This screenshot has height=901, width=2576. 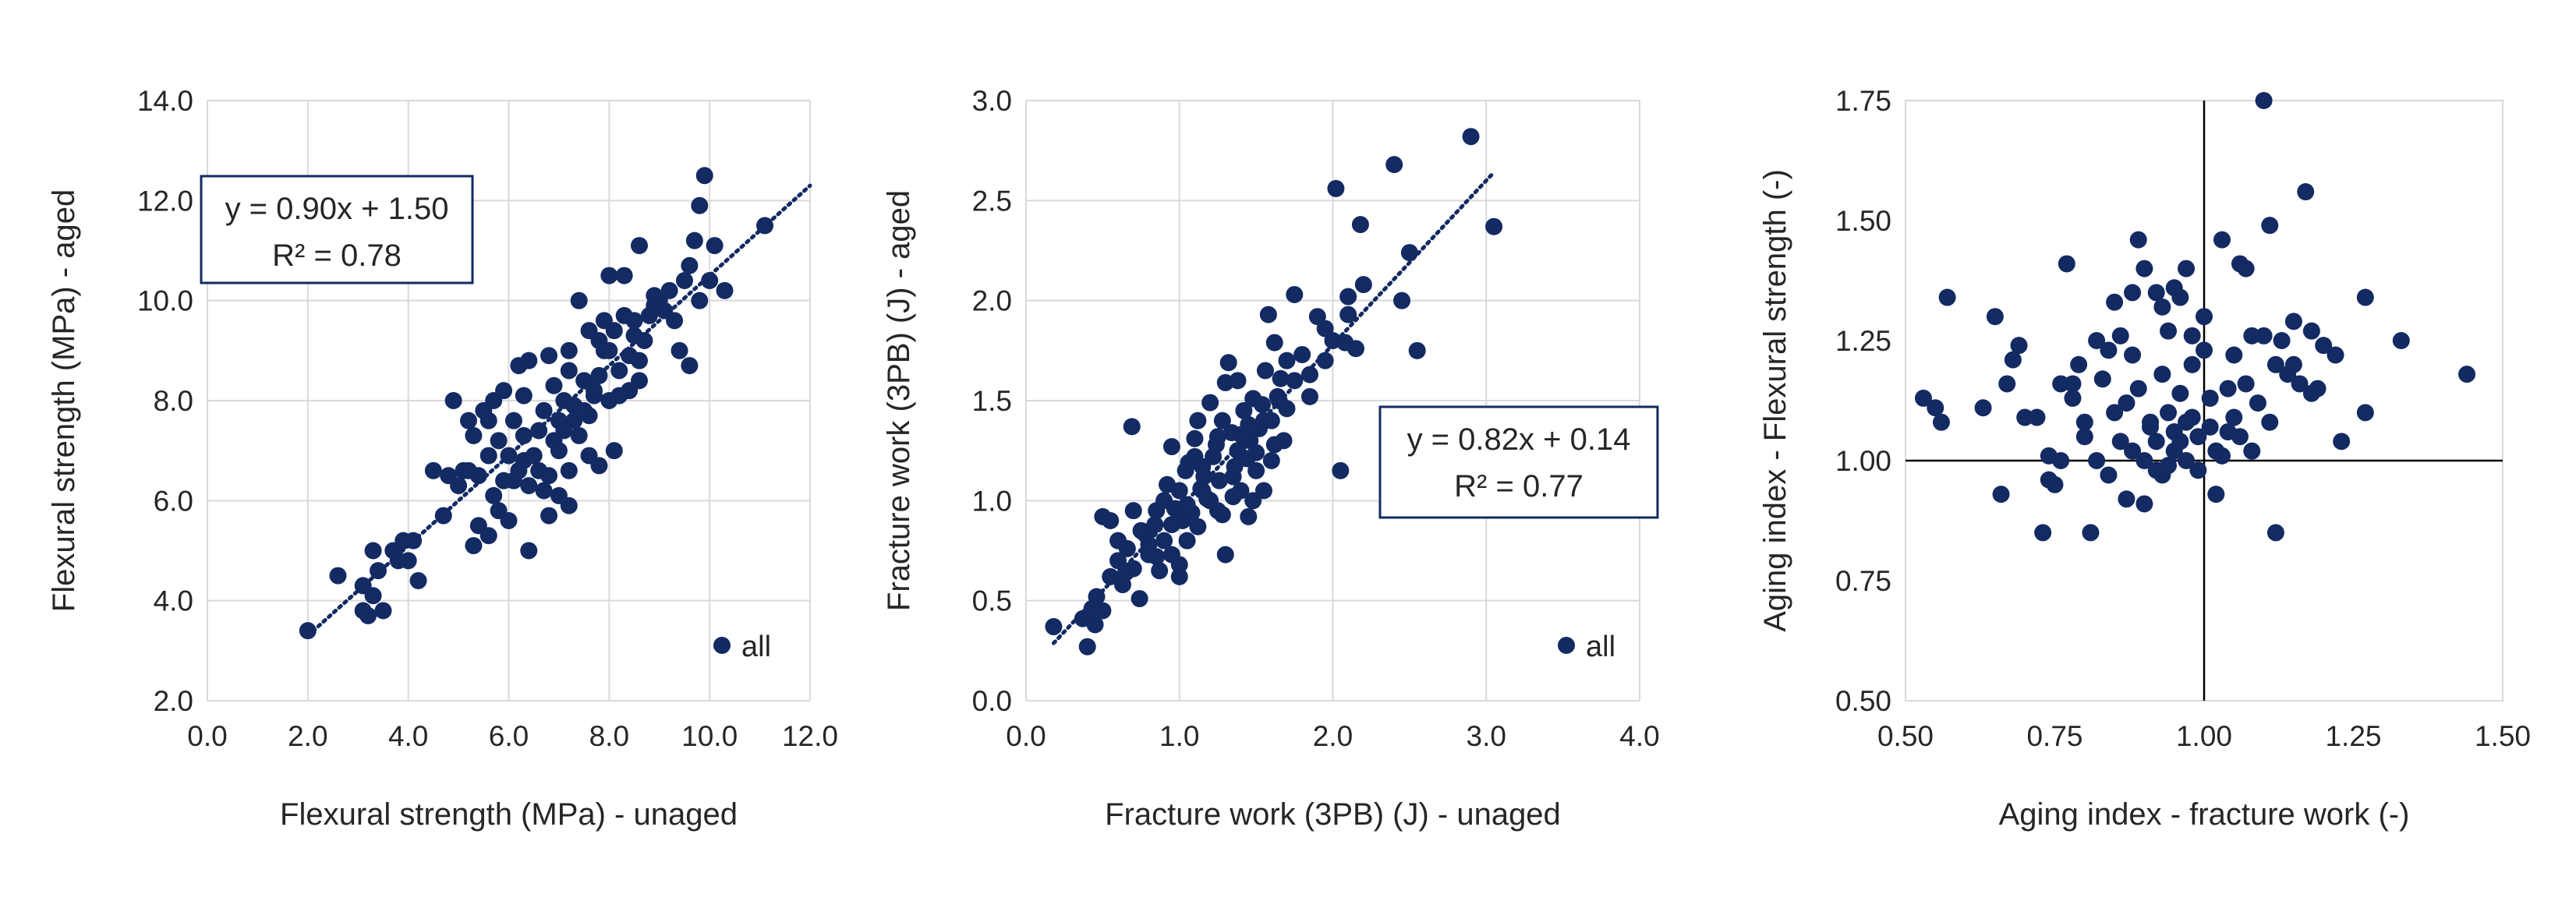 I want to click on x-tick-label: 1.50, so click(x=2503, y=736).